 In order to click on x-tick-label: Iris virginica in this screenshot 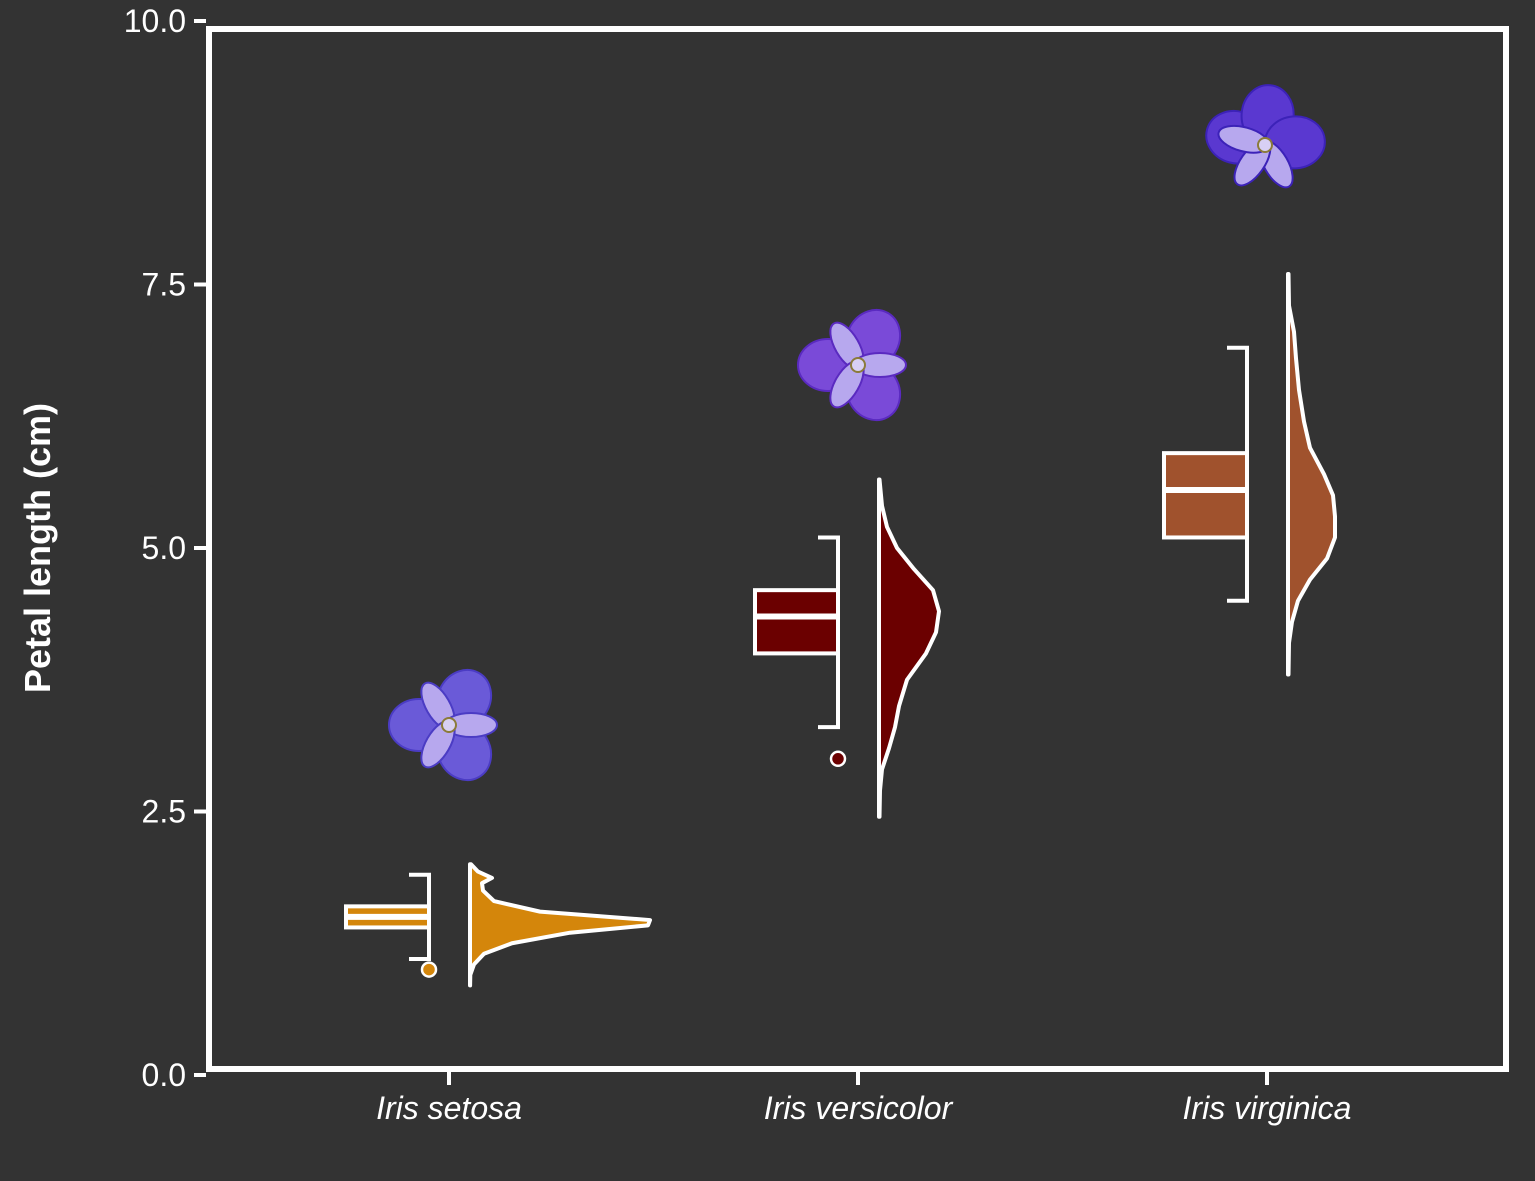, I will do `click(1267, 1108)`.